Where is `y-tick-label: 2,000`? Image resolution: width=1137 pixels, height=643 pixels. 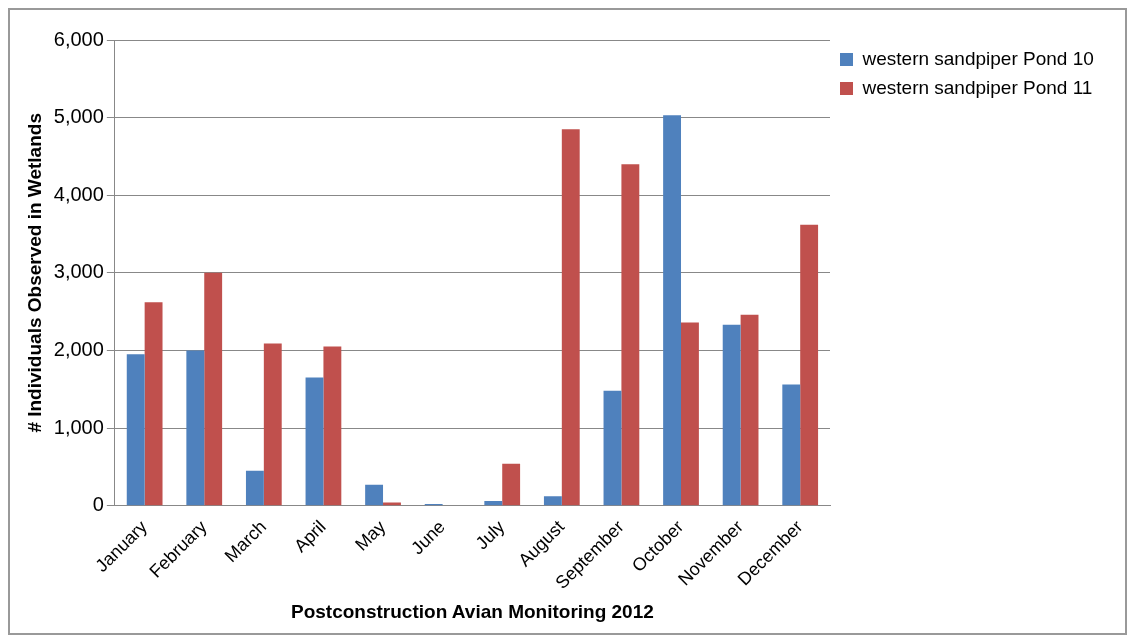 y-tick-label: 2,000 is located at coordinates (78, 348).